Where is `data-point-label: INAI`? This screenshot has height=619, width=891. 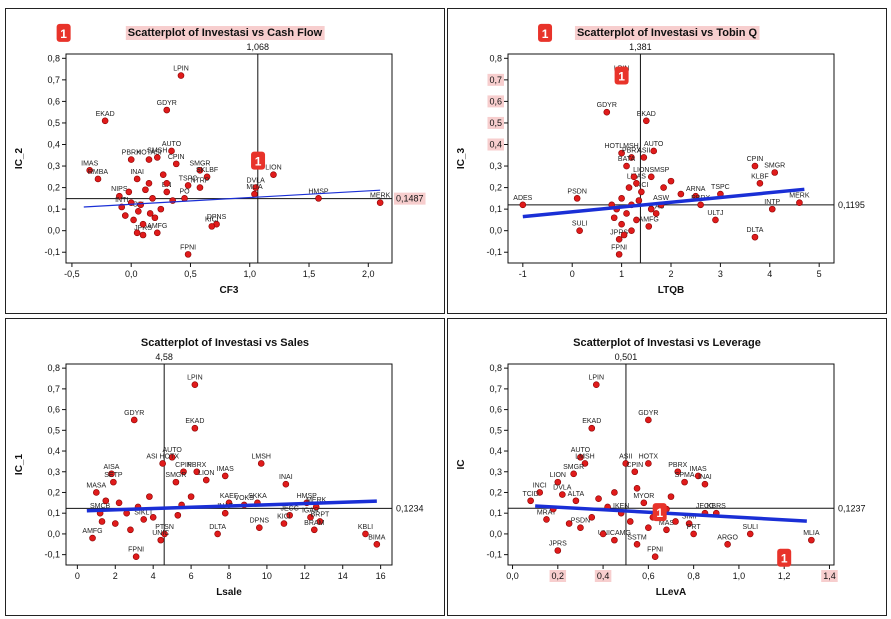
data-point-label: INAI is located at coordinates (705, 477).